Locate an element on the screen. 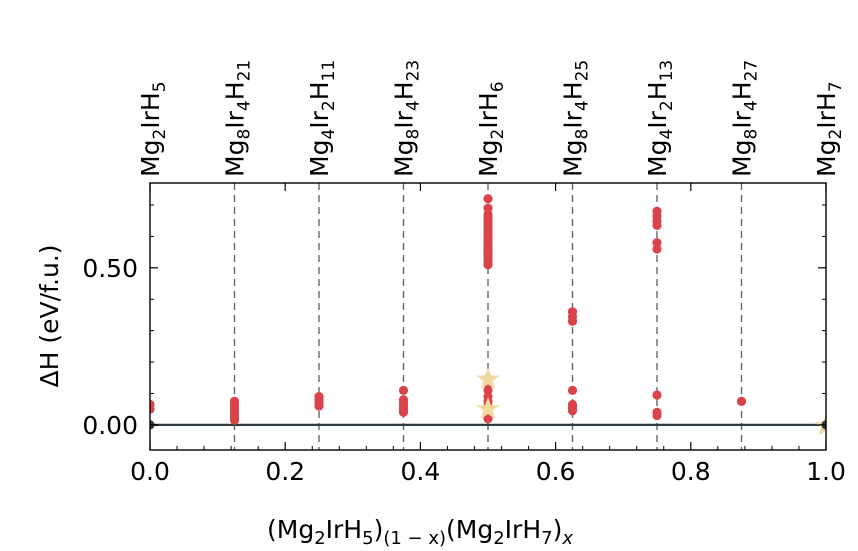 This screenshot has width=858, height=551. x-axis-label: (Mg2IrH5)(1 − x)(Mg2IrH7)x is located at coordinates (420, 532).